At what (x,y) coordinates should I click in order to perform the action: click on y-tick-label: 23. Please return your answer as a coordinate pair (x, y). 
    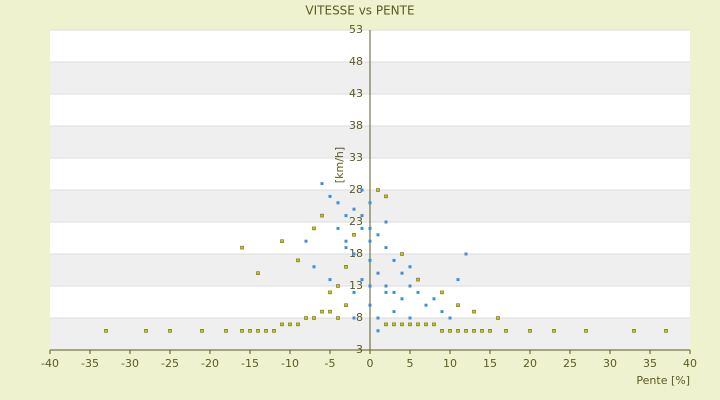
    Looking at the image, I should click on (356, 221).